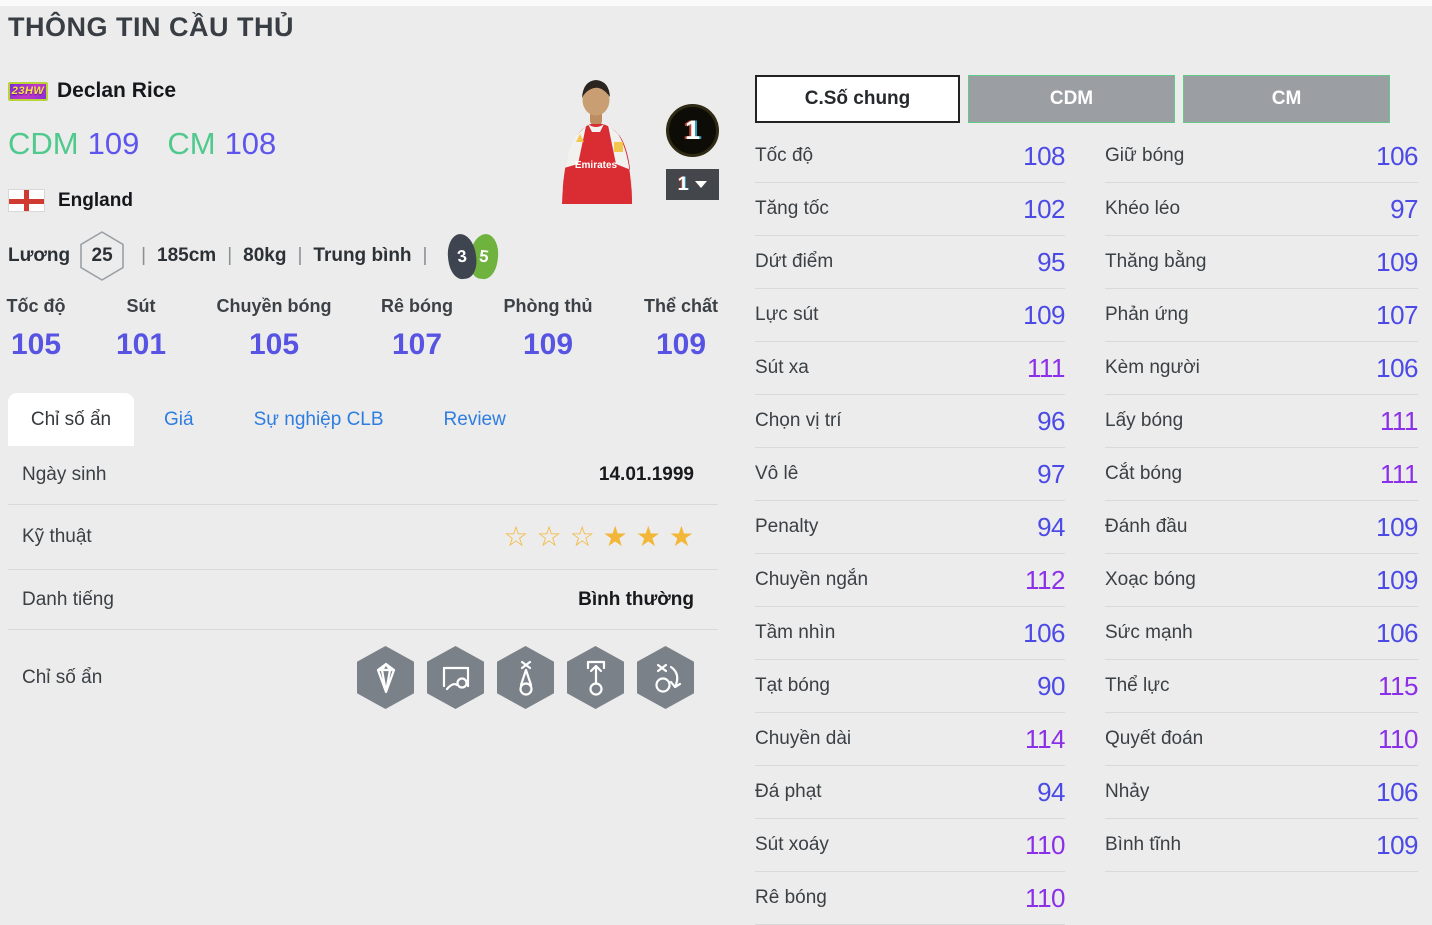 This screenshot has height=925, width=1432. Describe the element at coordinates (1397, 791) in the screenshot. I see `stat-value: 106` at that location.